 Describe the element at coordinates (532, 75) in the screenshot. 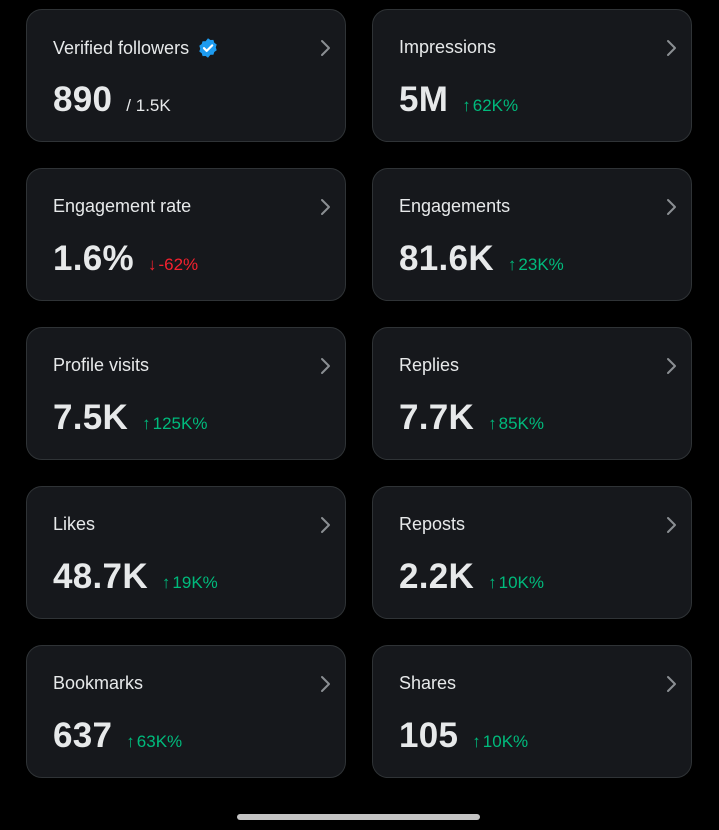

I see `card-impressions: Impressions 5M ↑ 62K%` at that location.